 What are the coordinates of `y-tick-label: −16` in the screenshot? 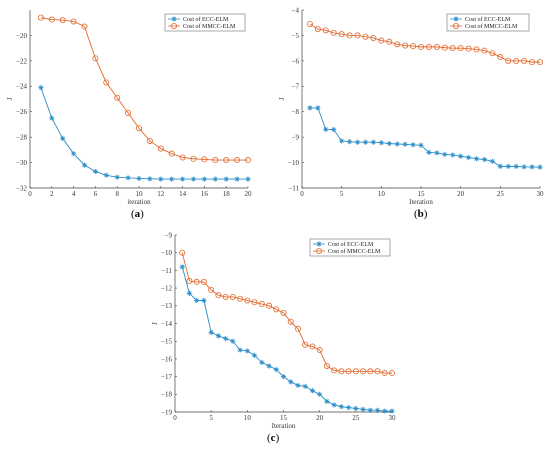 It's located at (166, 359).